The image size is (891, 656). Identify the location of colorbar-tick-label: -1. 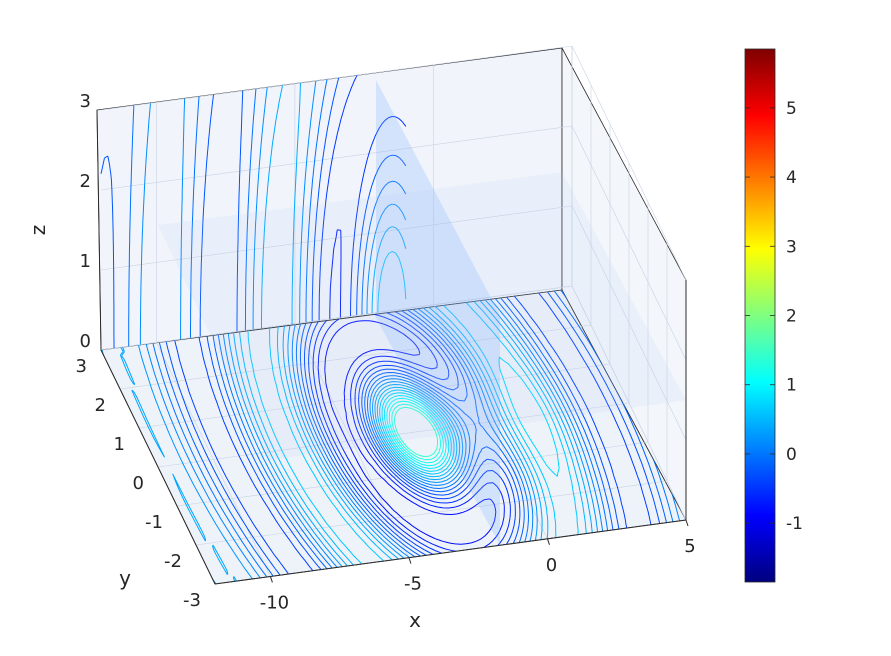
(794, 524).